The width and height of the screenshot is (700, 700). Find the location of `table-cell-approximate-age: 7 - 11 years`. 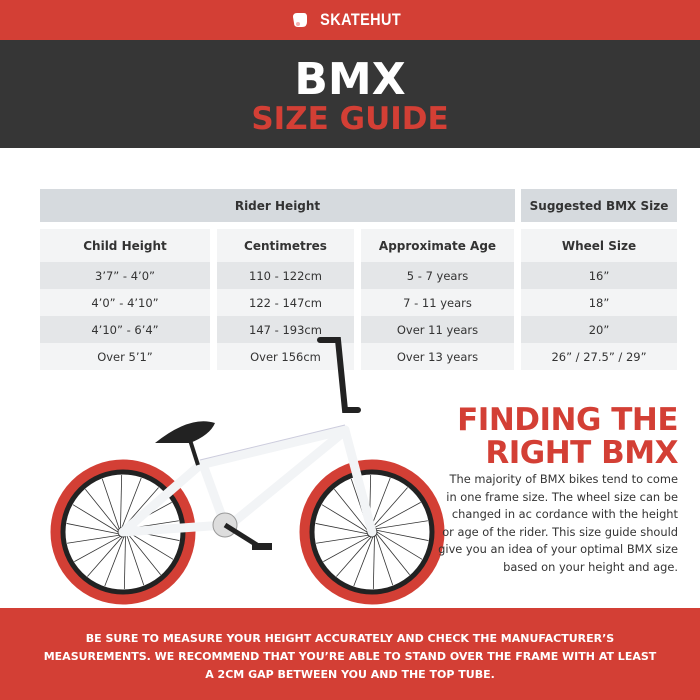

table-cell-approximate-age: 7 - 11 years is located at coordinates (437, 302).